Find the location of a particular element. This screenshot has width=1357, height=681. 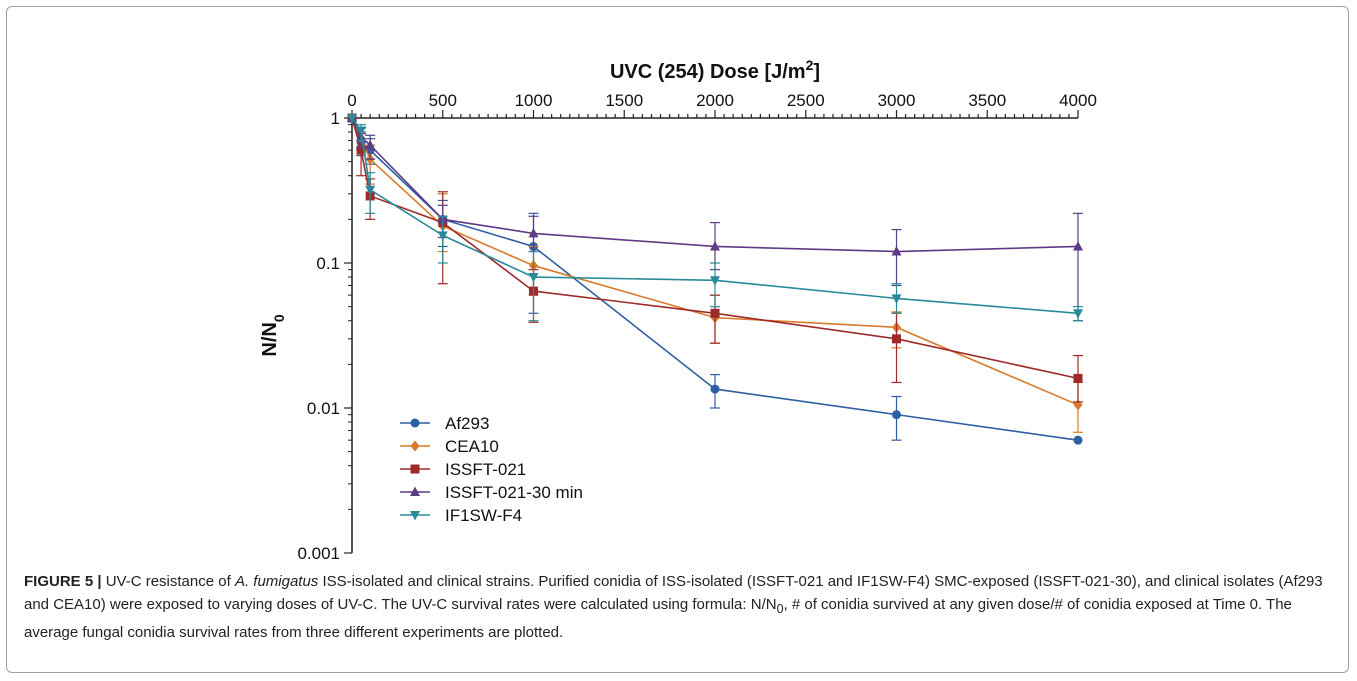

caption-subscript: 0 is located at coordinates (780, 609).